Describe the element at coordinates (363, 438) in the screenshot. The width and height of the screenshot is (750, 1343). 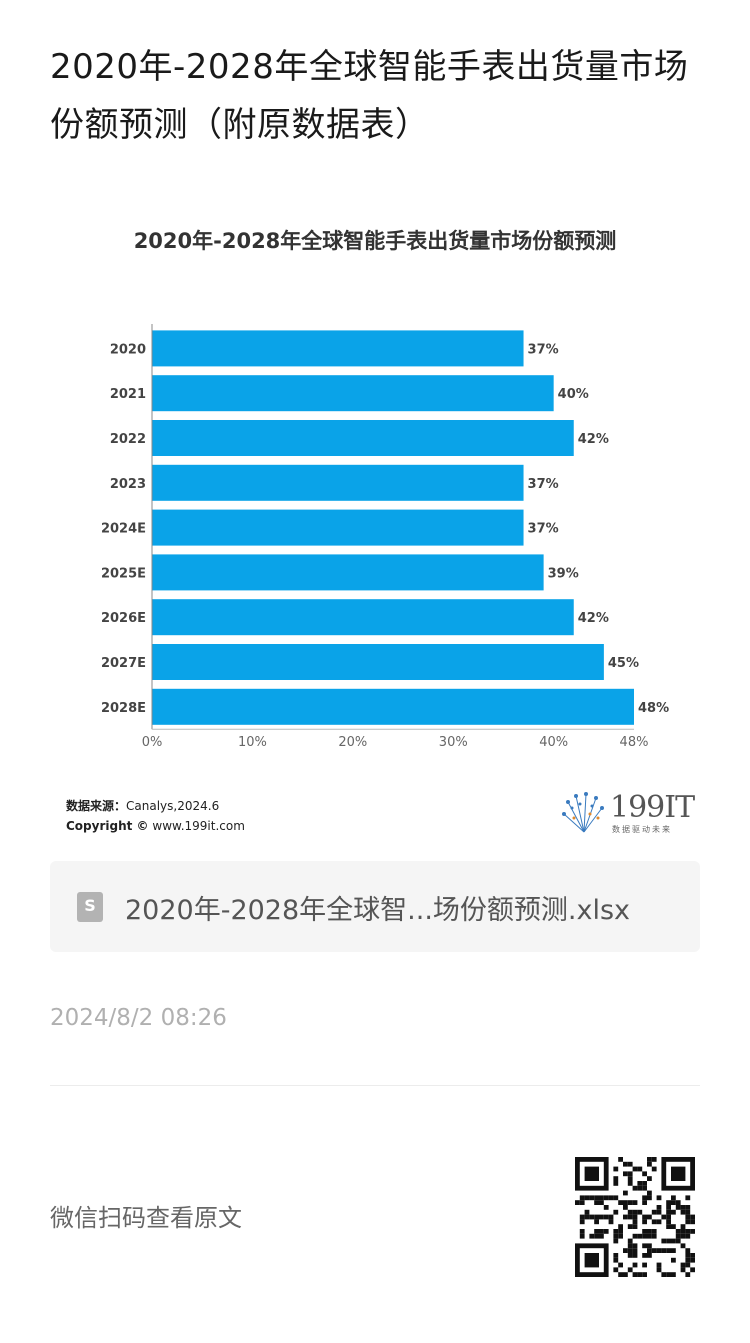
I see `bar-2022` at that location.